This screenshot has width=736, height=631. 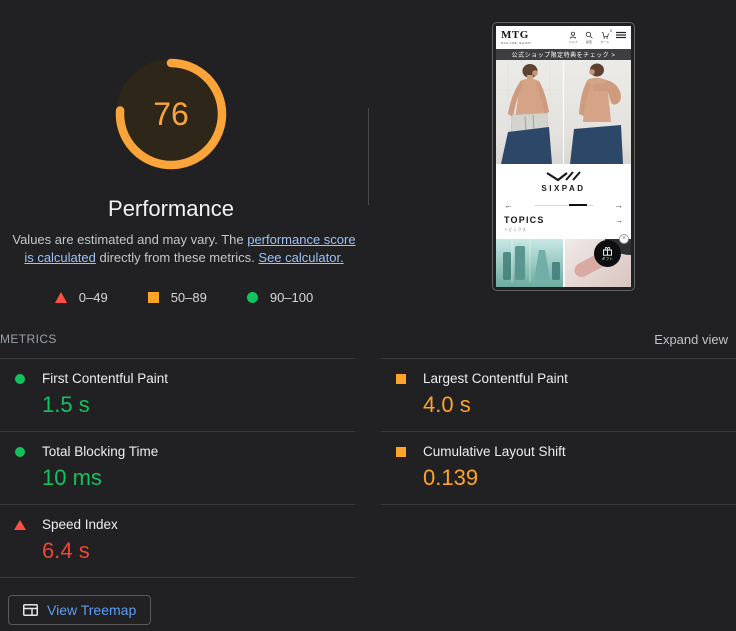 What do you see at coordinates (558, 394) in the screenshot?
I see `metric-largest-contentful-paint: Largest Contentful Paint 4.0 s` at bounding box center [558, 394].